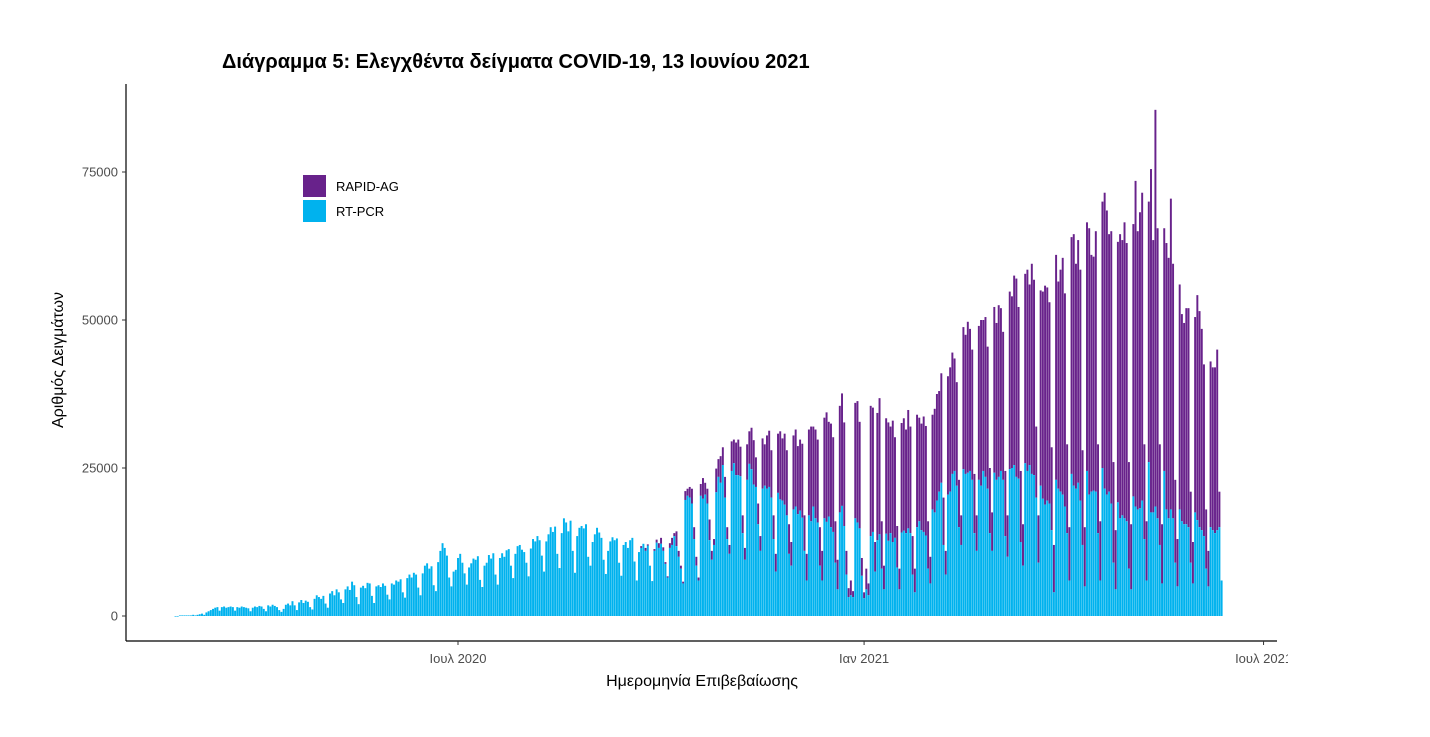 The width and height of the screenshot is (1430, 737). I want to click on legend: RAPID-AG RT-PCR, so click(351, 198).